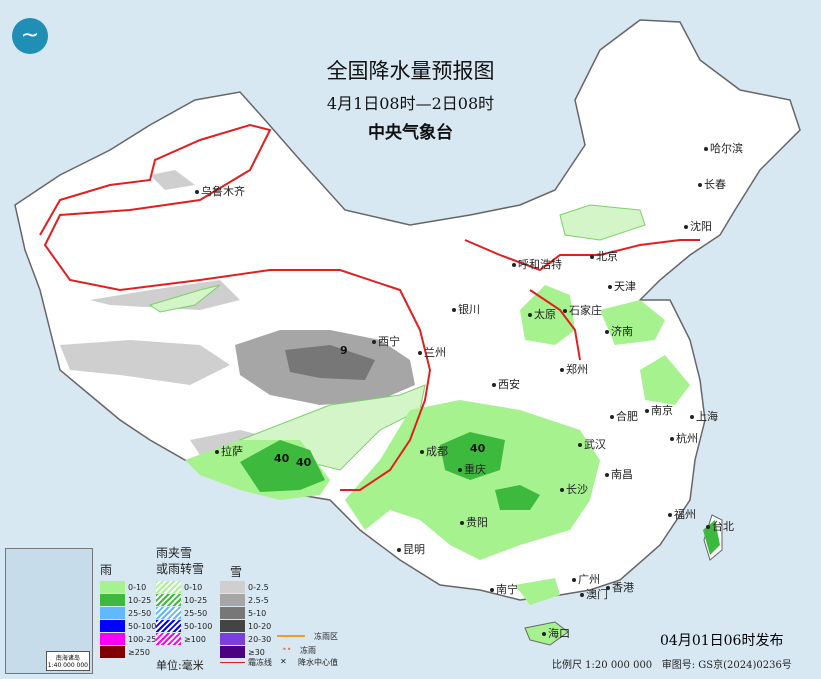  What do you see at coordinates (722, 641) in the screenshot?
I see `issue-time: 04月01日06时发布` at bounding box center [722, 641].